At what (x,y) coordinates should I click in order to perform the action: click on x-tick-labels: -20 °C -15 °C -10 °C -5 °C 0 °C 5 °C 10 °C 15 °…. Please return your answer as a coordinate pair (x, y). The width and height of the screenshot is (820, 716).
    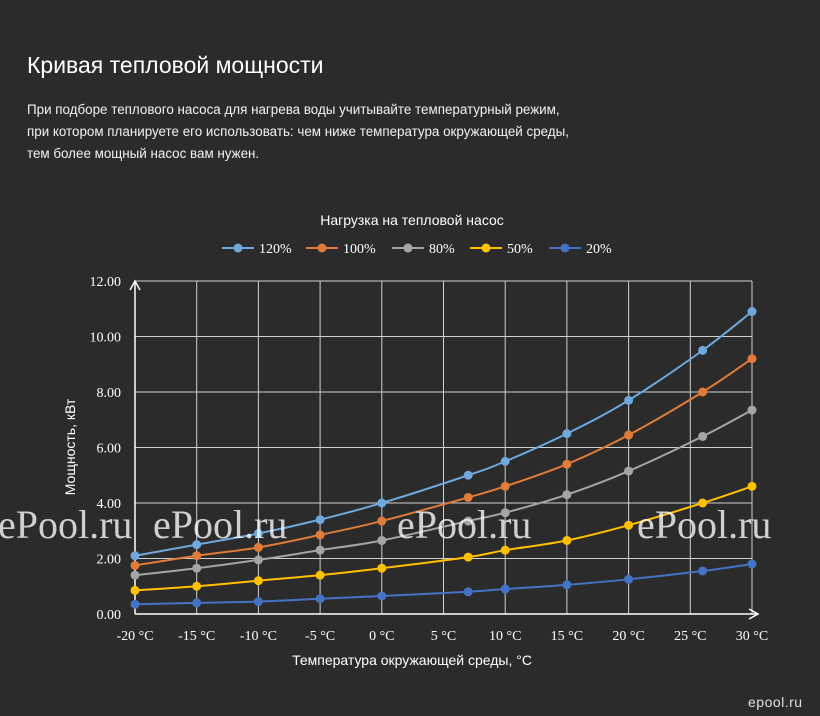
    Looking at the image, I should click on (442, 636).